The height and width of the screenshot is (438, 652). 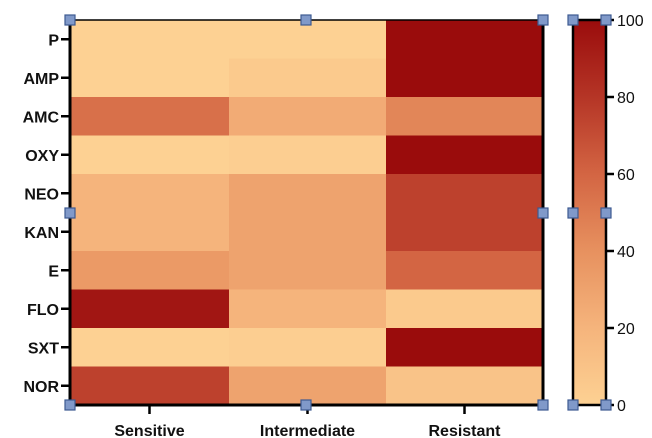 What do you see at coordinates (43, 310) in the screenshot?
I see `row-label-flo: FLO` at bounding box center [43, 310].